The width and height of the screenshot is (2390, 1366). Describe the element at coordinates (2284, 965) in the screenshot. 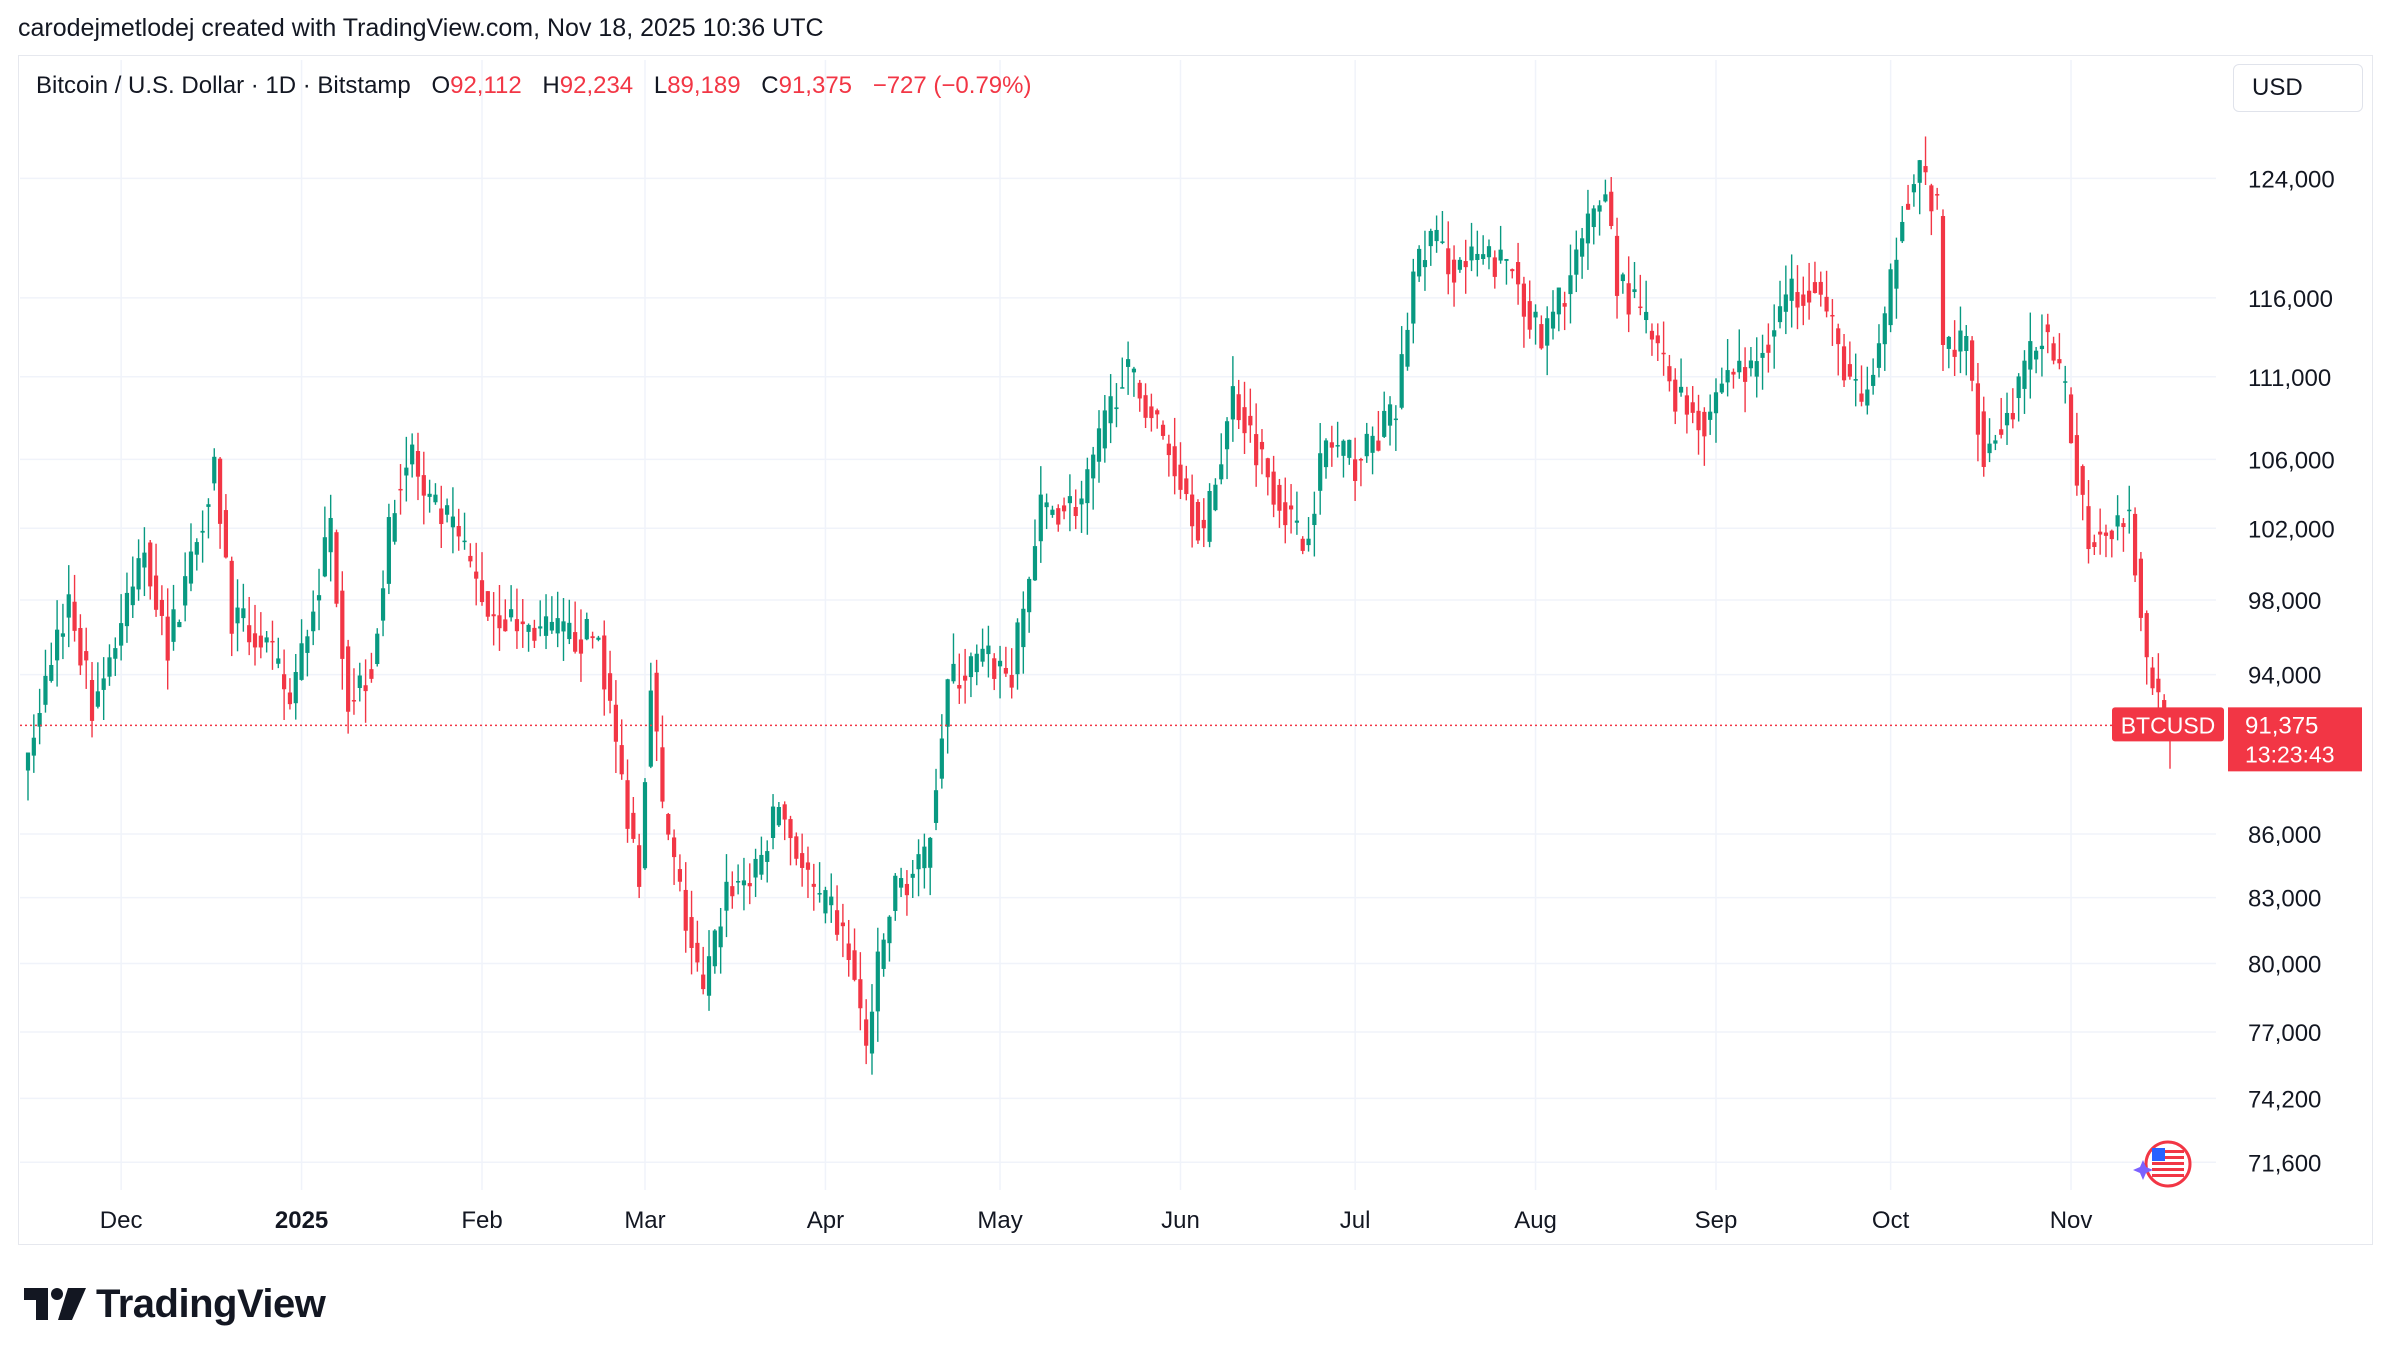

I see `y-tick-label: 80,000` at that location.